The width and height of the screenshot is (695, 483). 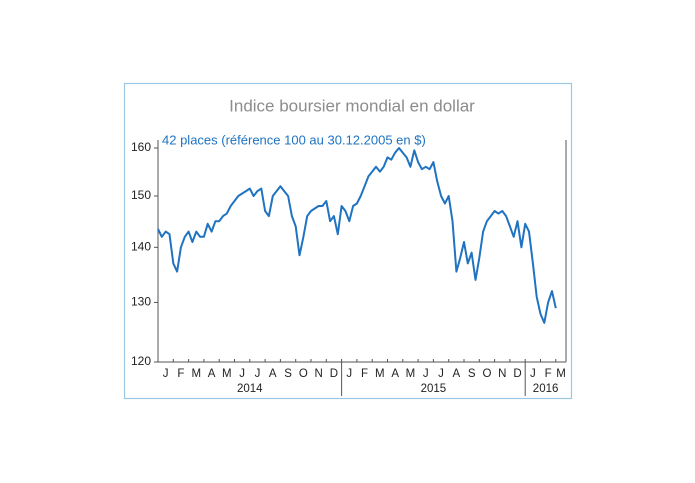 What do you see at coordinates (141, 302) in the screenshot?
I see `y-tick-label: 130` at bounding box center [141, 302].